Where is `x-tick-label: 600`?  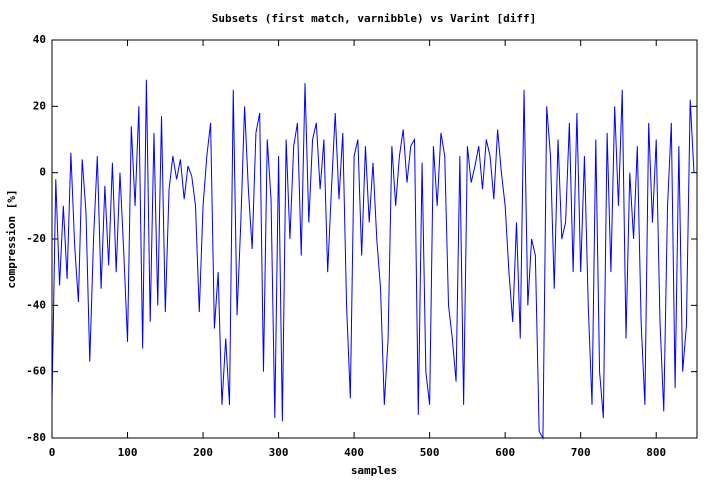 x-tick-label: 600 is located at coordinates (505, 452).